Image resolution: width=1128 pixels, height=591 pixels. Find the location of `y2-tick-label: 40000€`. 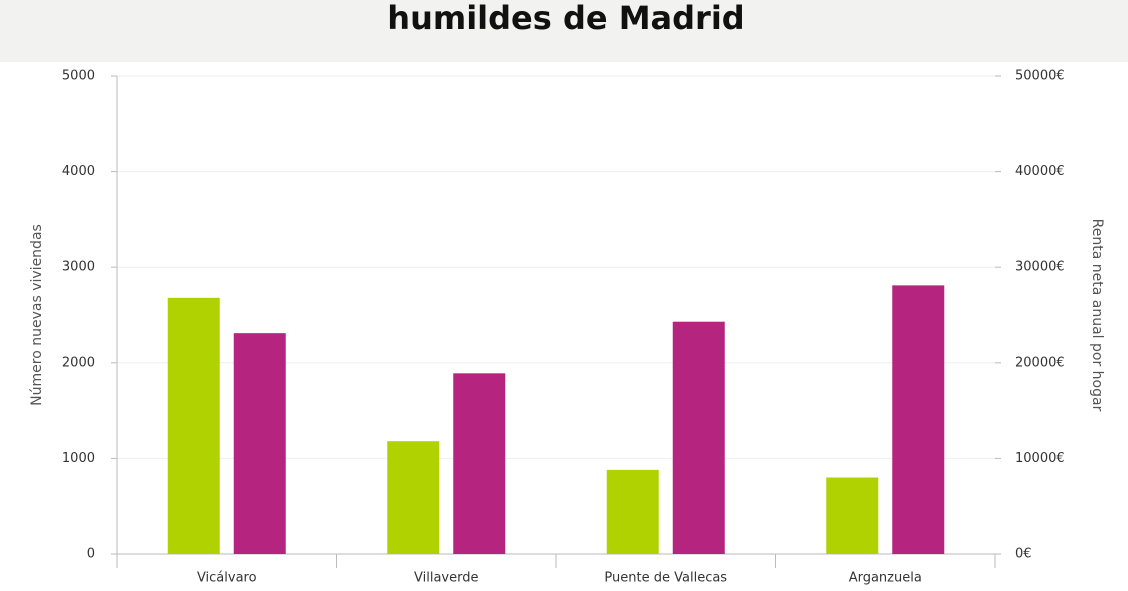

y2-tick-label: 40000€ is located at coordinates (1040, 171).